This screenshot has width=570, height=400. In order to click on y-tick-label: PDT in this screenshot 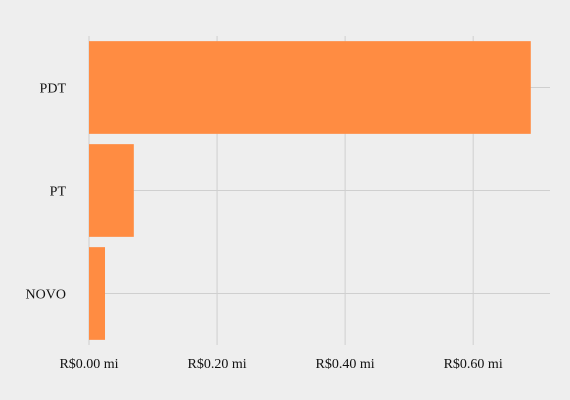, I will do `click(53, 89)`.